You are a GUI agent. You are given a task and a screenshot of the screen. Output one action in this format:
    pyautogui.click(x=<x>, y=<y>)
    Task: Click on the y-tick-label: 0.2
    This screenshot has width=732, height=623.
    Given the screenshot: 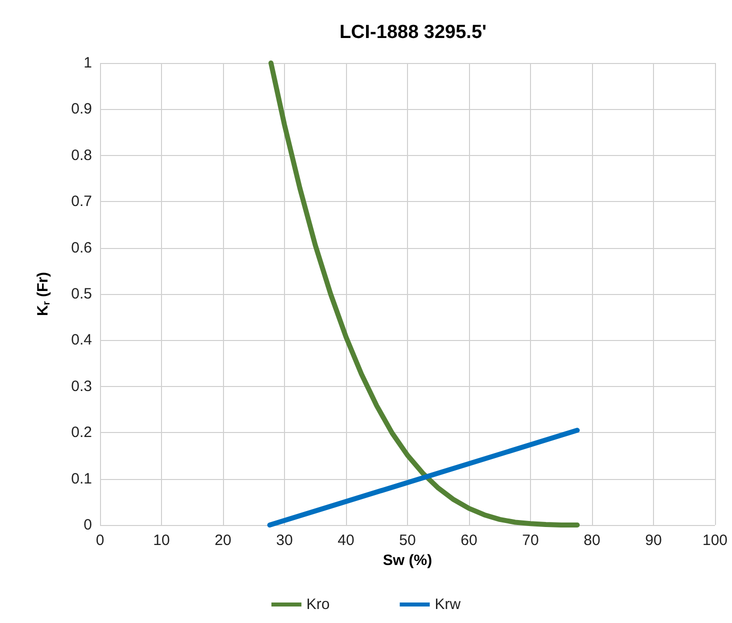 What is the action you would take?
    pyautogui.click(x=81, y=433)
    